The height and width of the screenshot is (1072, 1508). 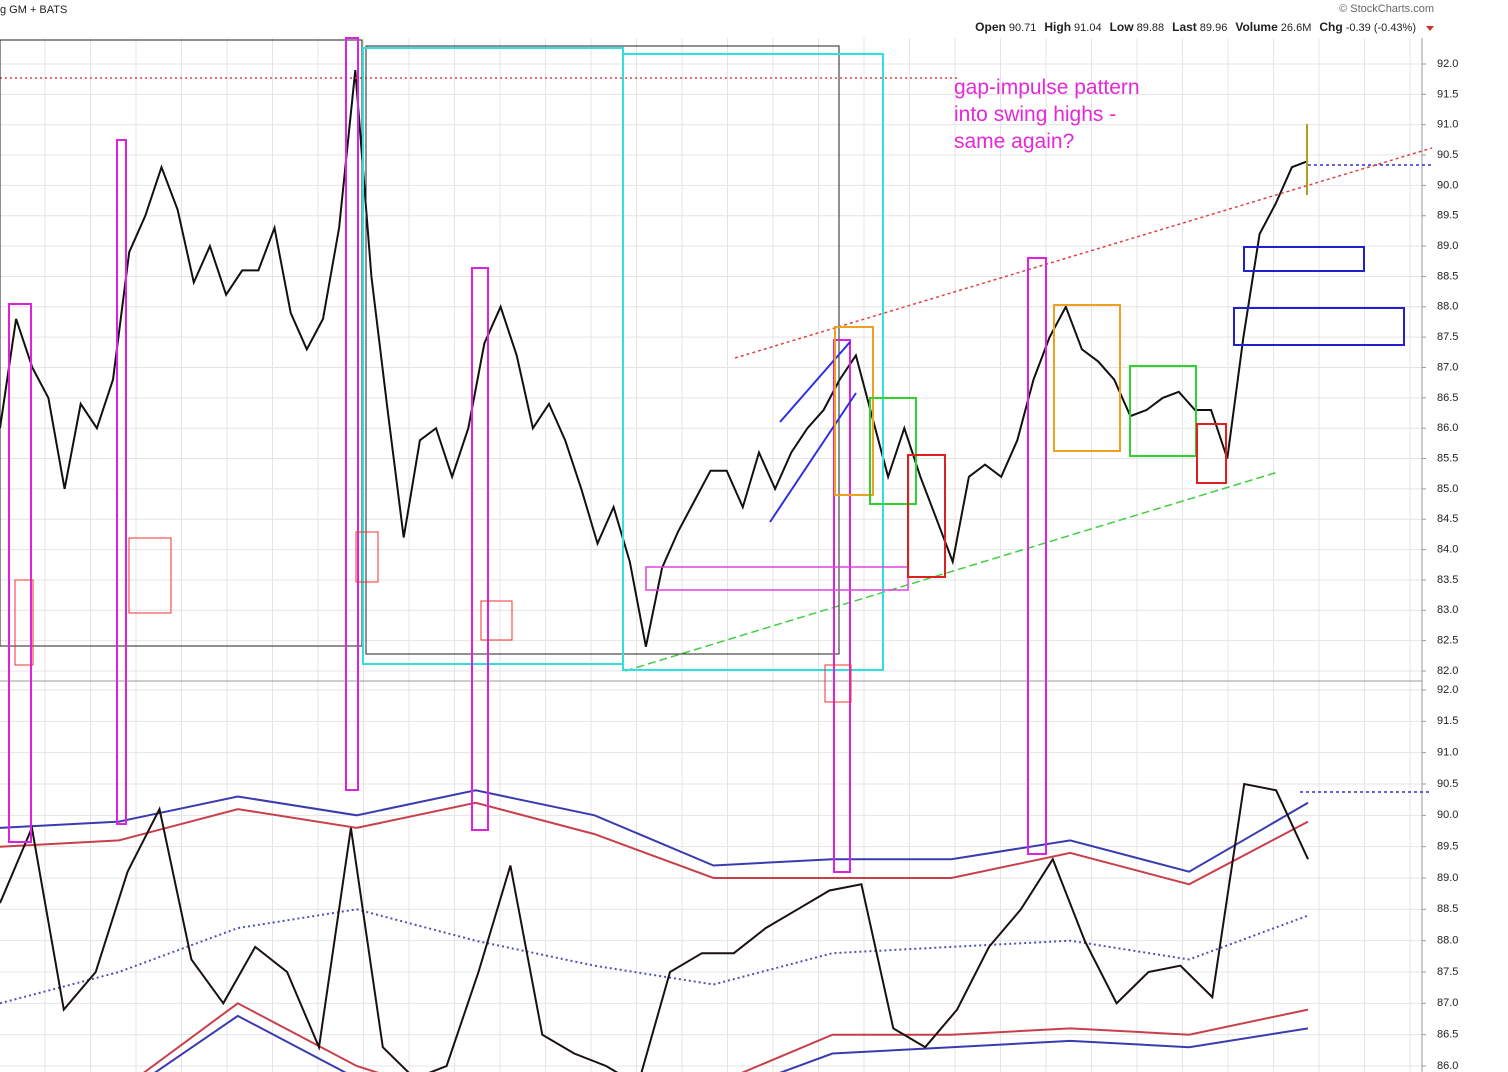 I want to click on quote-label: Last, so click(x=1184, y=27).